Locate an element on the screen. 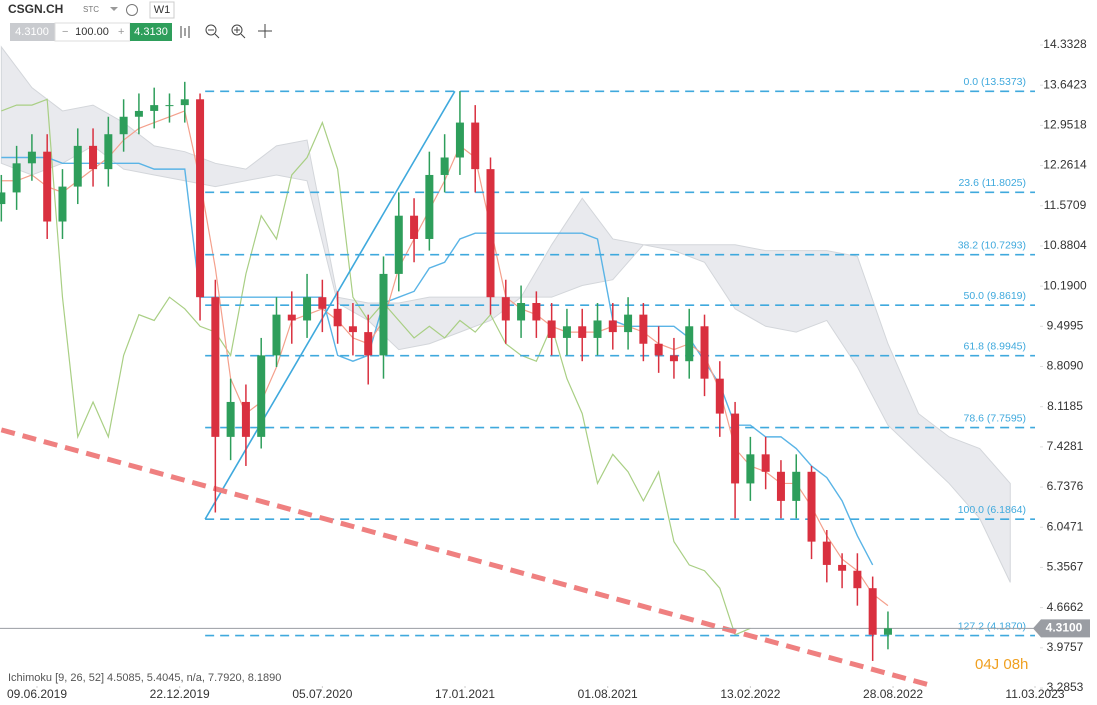 This screenshot has height=705, width=1097. tool-icons is located at coordinates (226, 31).